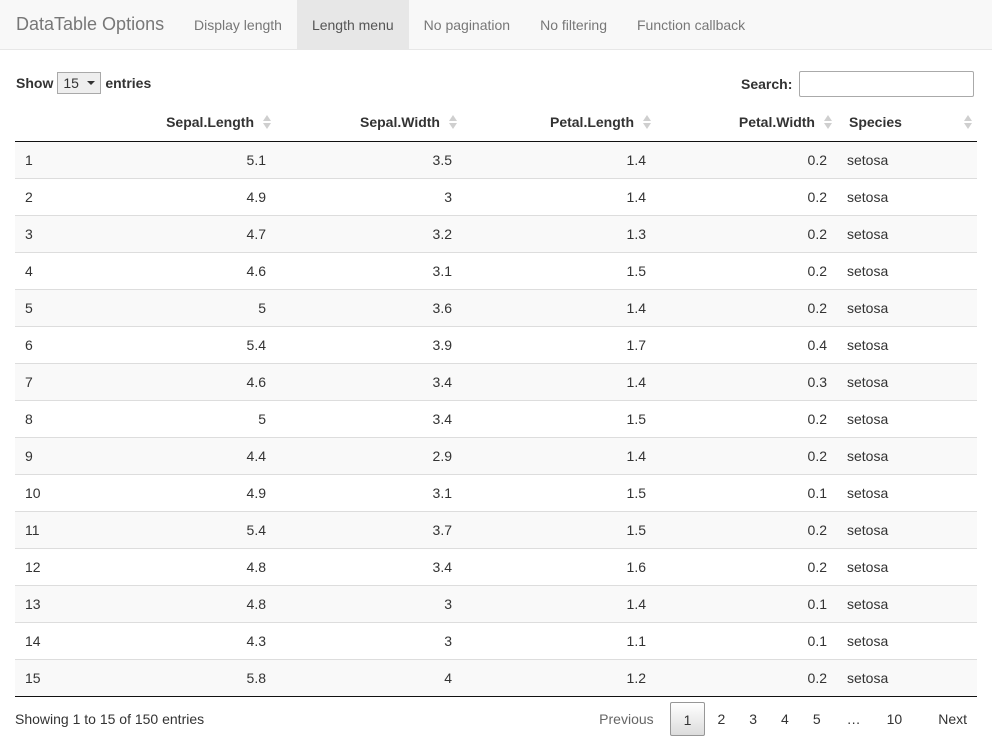  What do you see at coordinates (907, 123) in the screenshot?
I see `column-header-species: Species` at bounding box center [907, 123].